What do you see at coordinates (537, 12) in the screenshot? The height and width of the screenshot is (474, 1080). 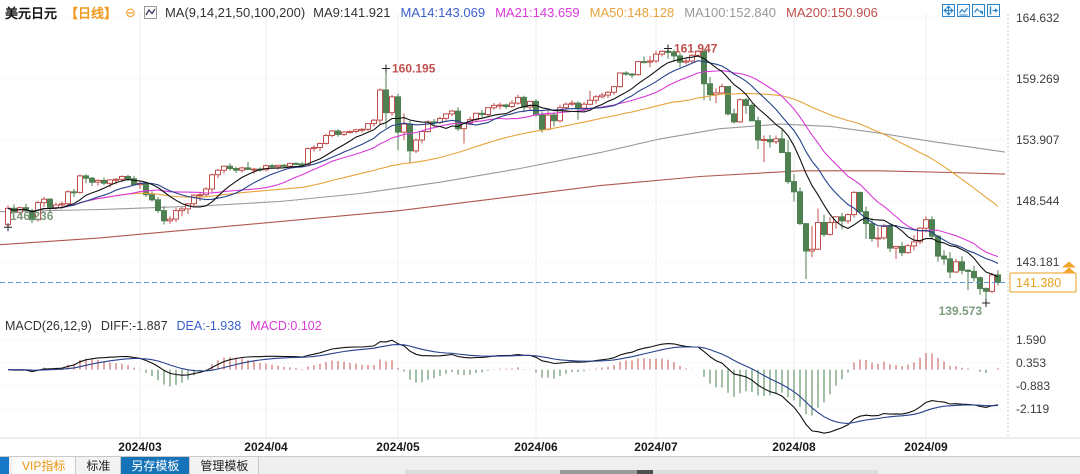 I see `ma-value-2: MA21:143.659` at bounding box center [537, 12].